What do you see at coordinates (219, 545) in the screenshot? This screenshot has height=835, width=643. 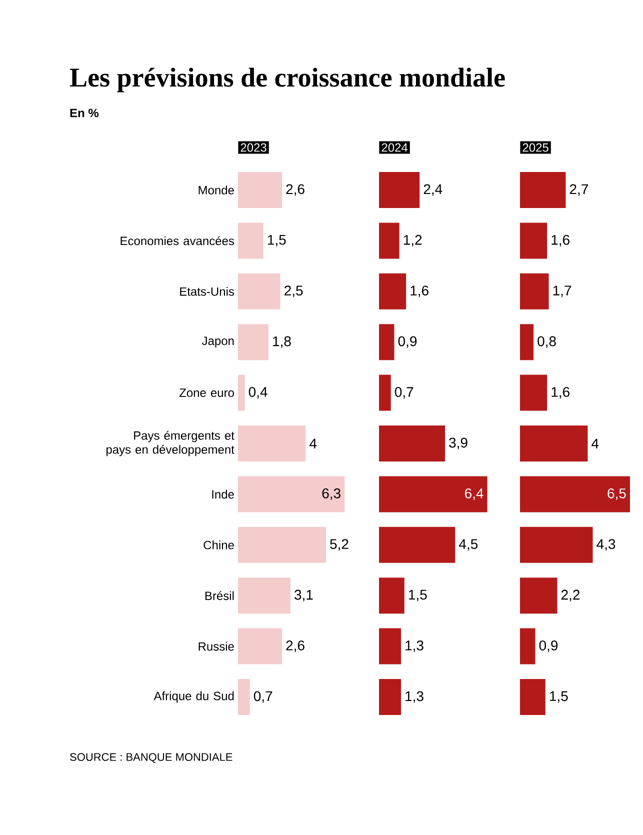 I see `y-tick-label: Chine` at bounding box center [219, 545].